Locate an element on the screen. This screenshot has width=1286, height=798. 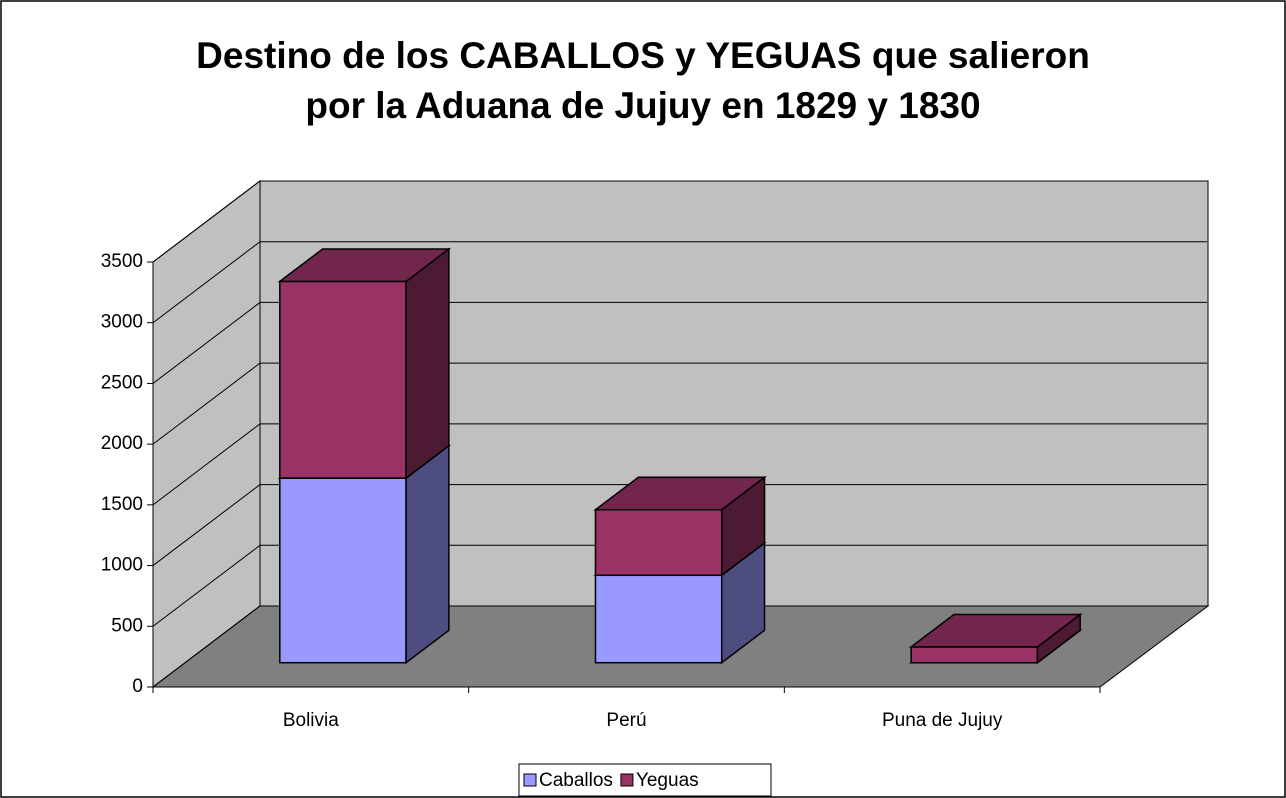
legend-label: Yeguas is located at coordinates (667, 780).